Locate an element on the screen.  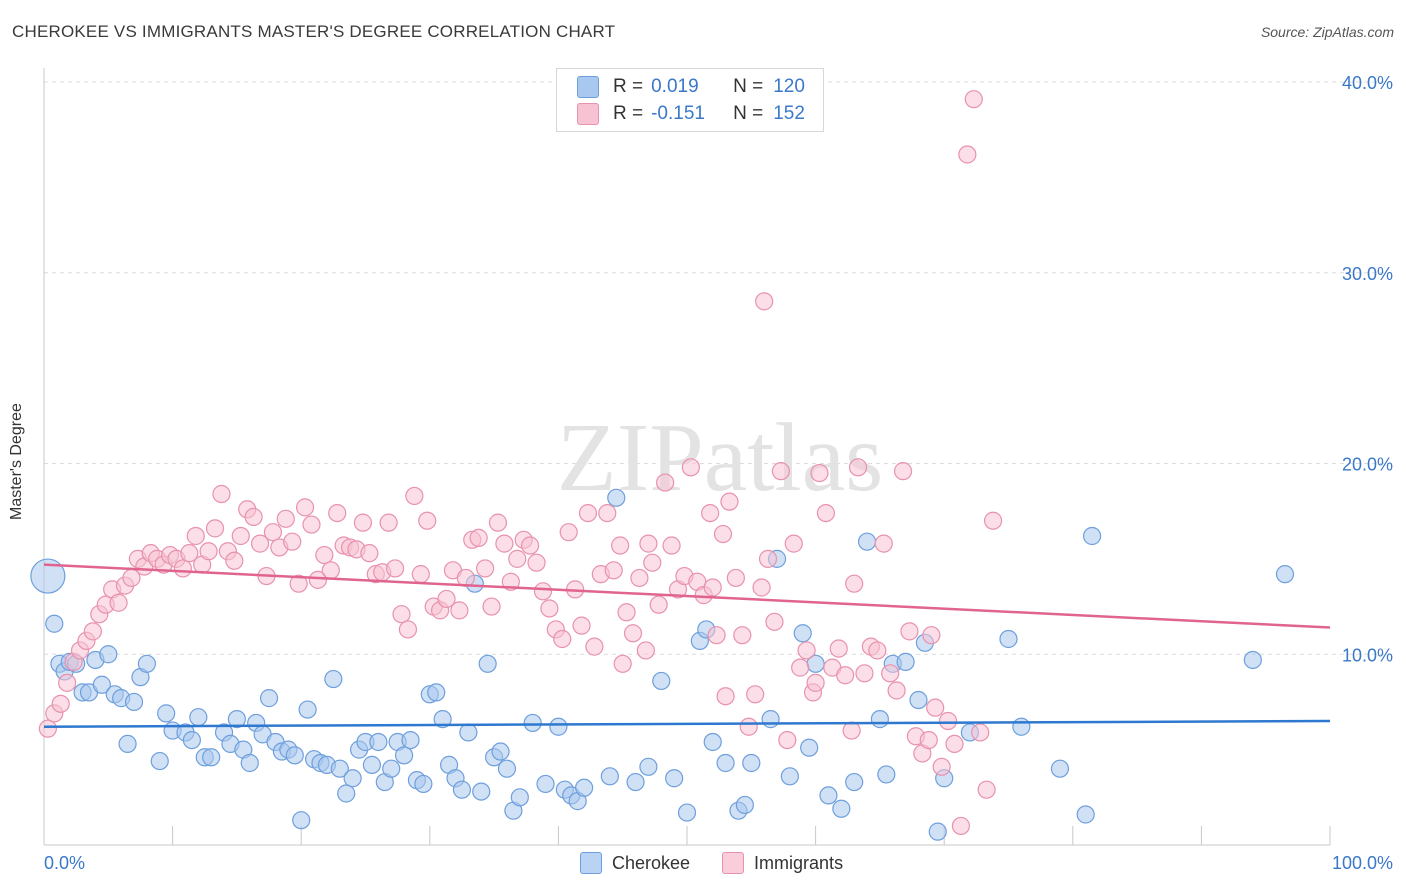
legend-item-cherokee: Cherokee is located at coordinates (635, 863).